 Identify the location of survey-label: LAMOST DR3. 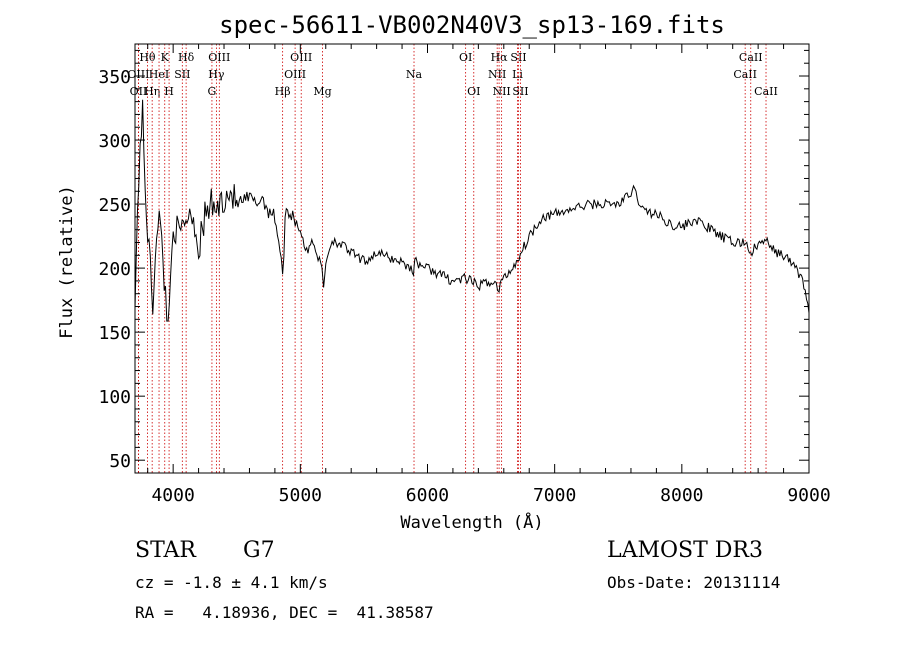
(685, 550).